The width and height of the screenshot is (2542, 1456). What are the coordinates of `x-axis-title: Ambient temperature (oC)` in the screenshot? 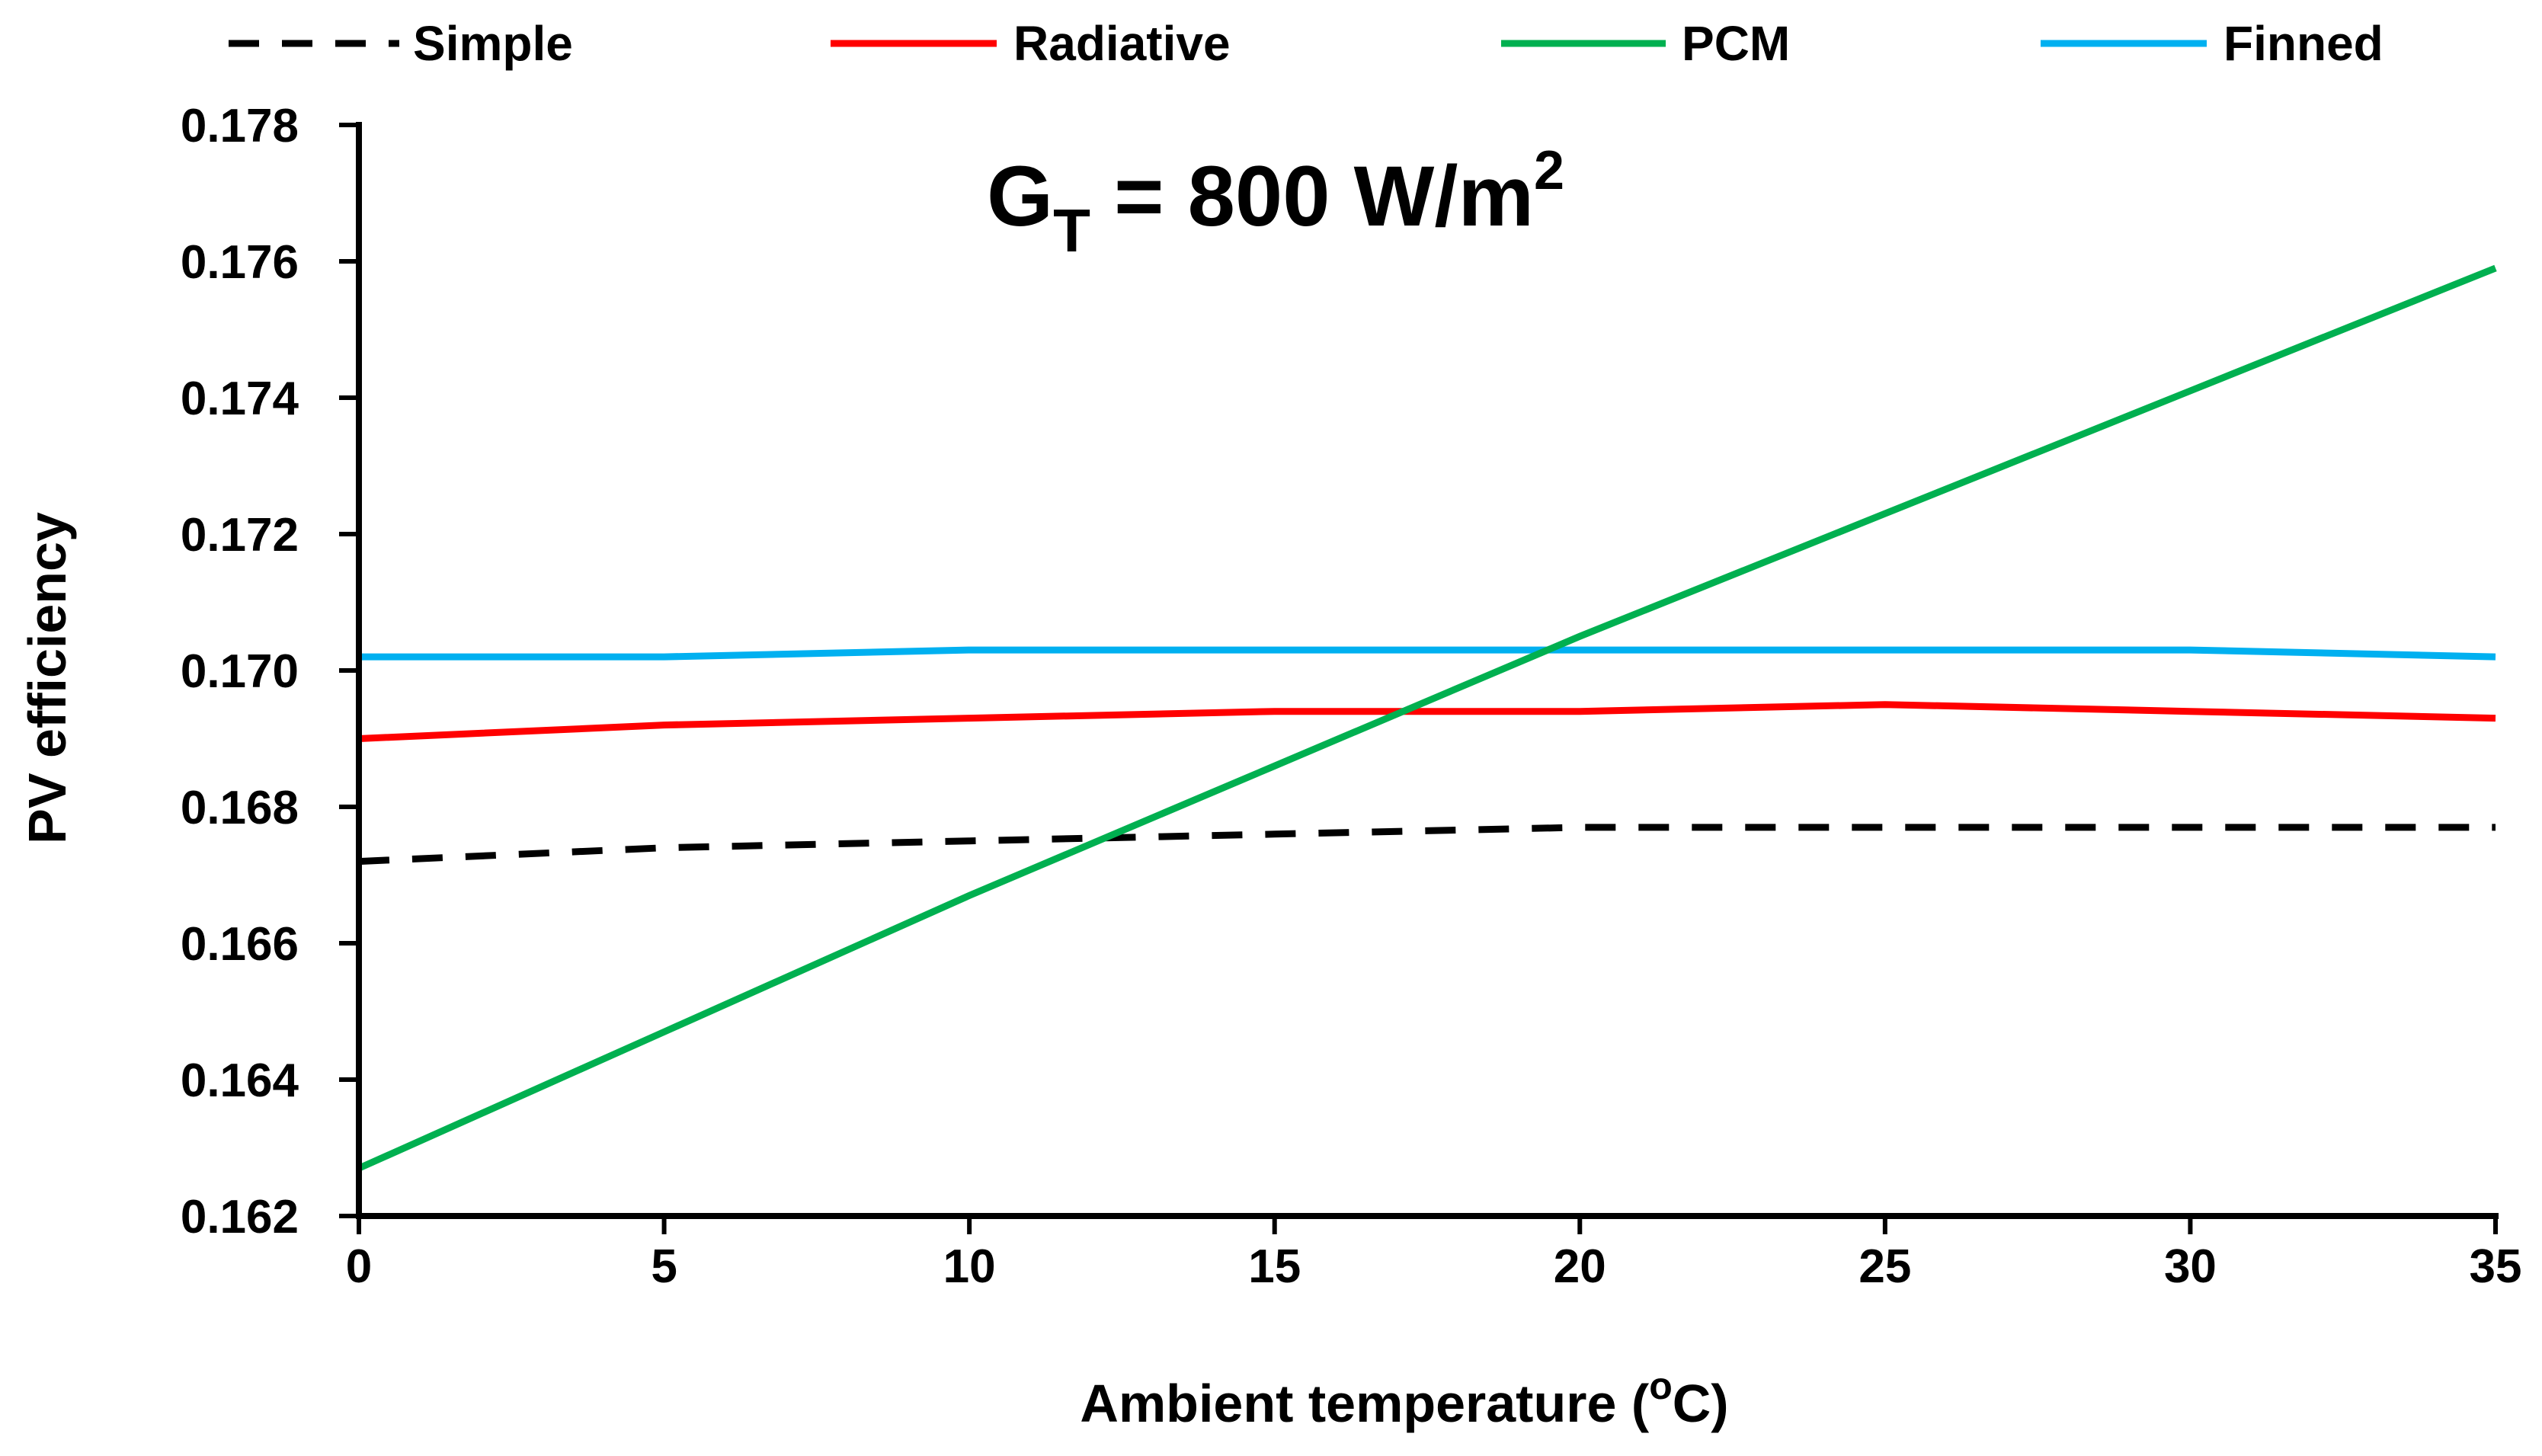 It's located at (1404, 1399).